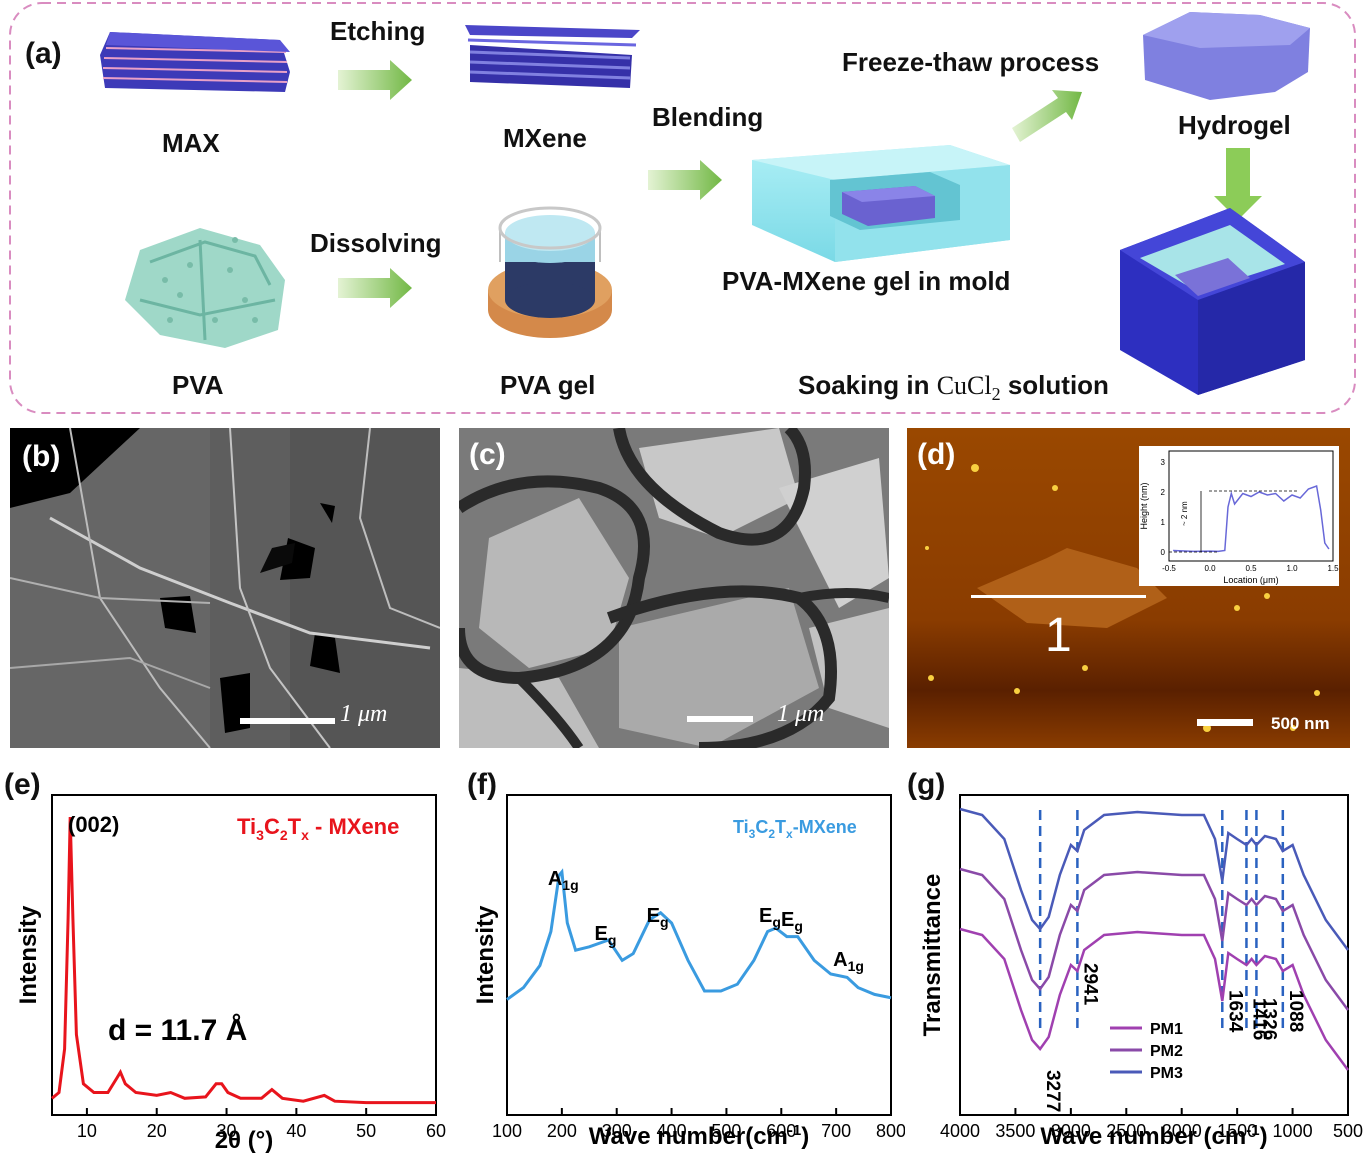 The height and width of the screenshot is (1154, 1367). I want to click on inset-y-tick: 1, so click(1163, 522).